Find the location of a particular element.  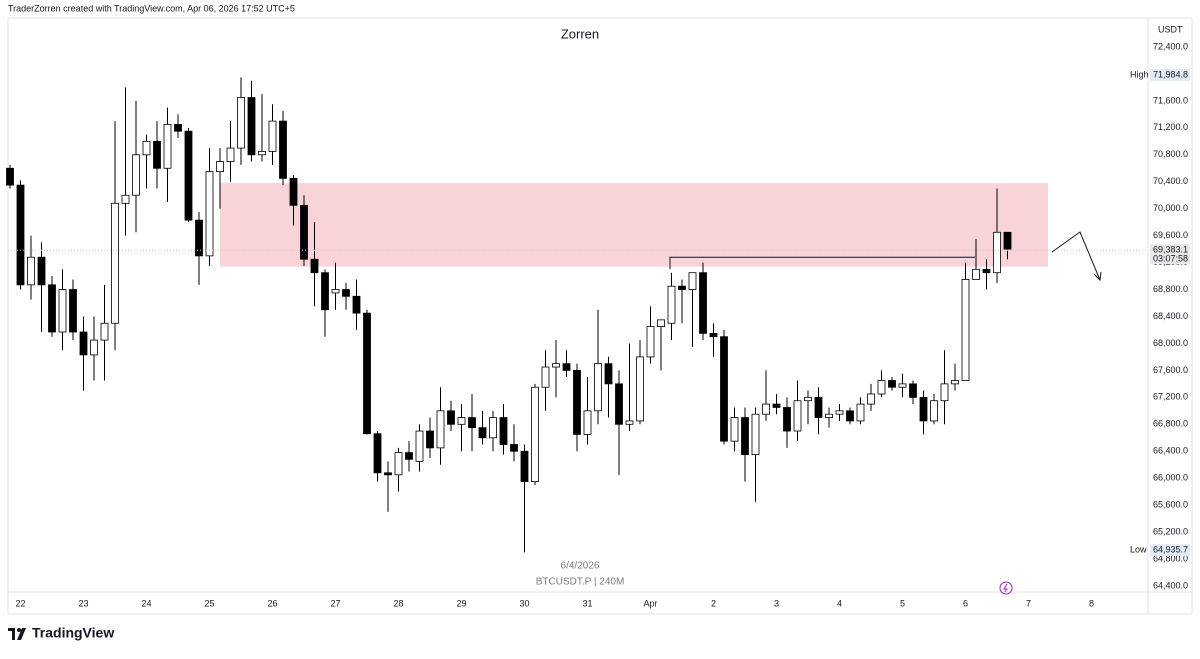

x-tick-label: 26 is located at coordinates (272, 603).